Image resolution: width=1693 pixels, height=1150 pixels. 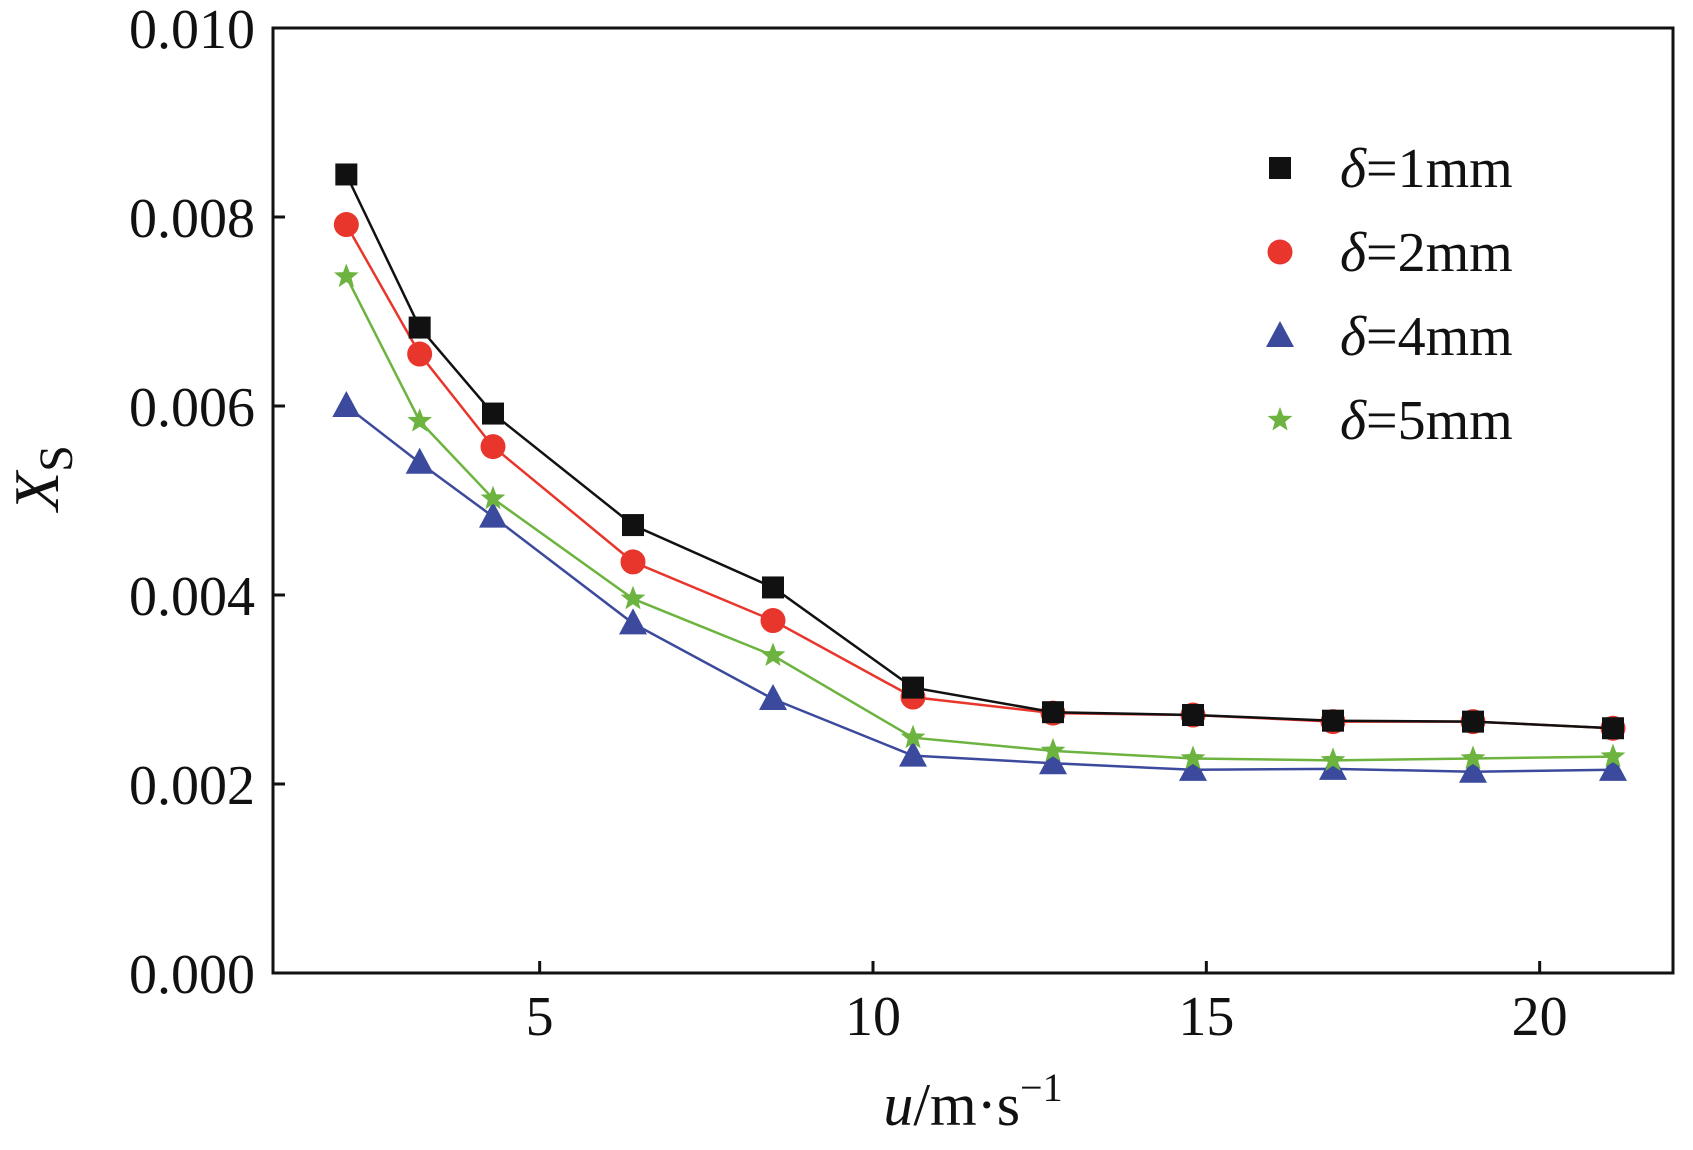 What do you see at coordinates (192, 975) in the screenshot?
I see `y-tick-label: 0.000` at bounding box center [192, 975].